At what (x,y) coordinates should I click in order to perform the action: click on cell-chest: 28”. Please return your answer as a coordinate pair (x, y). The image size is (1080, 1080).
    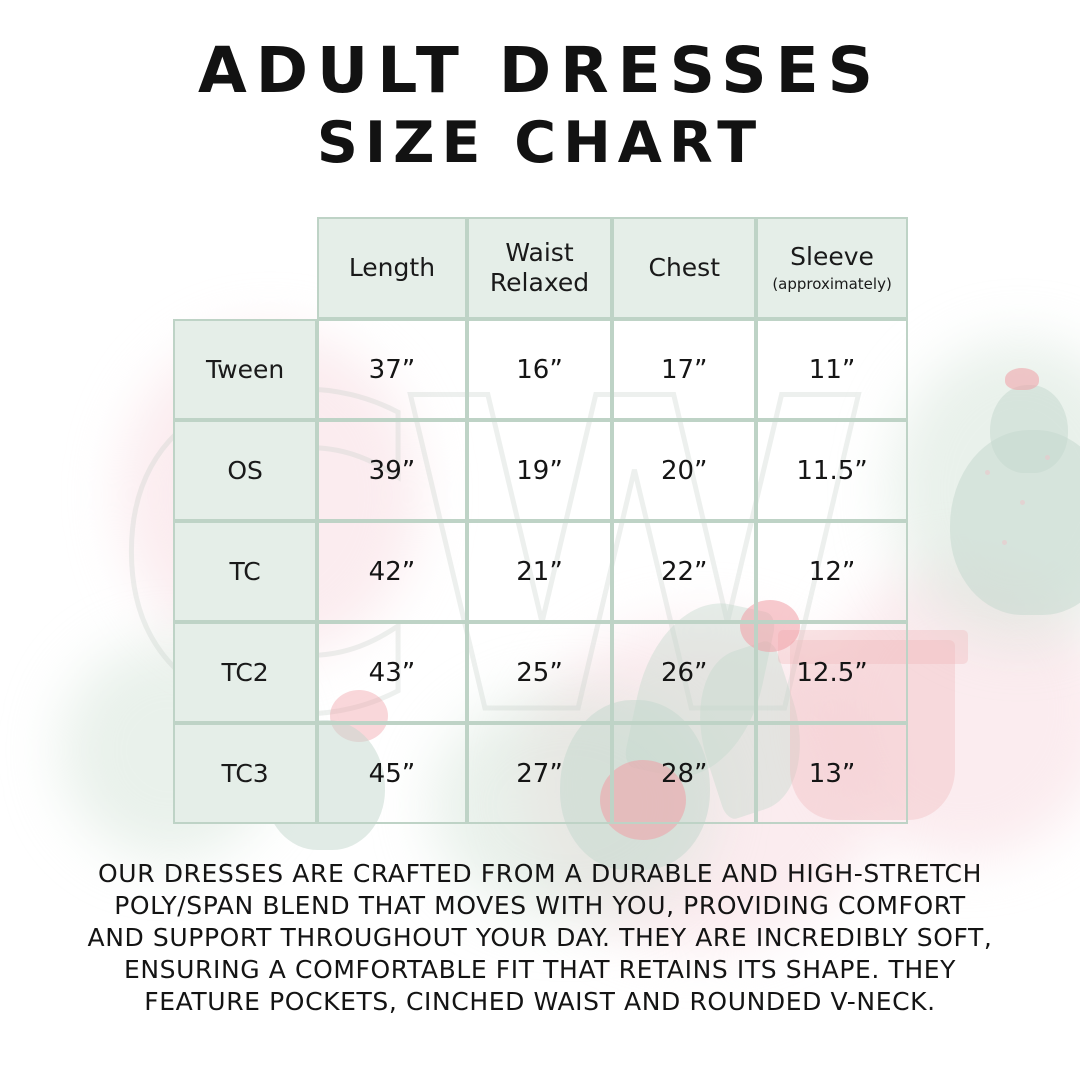
    Looking at the image, I should click on (684, 773).